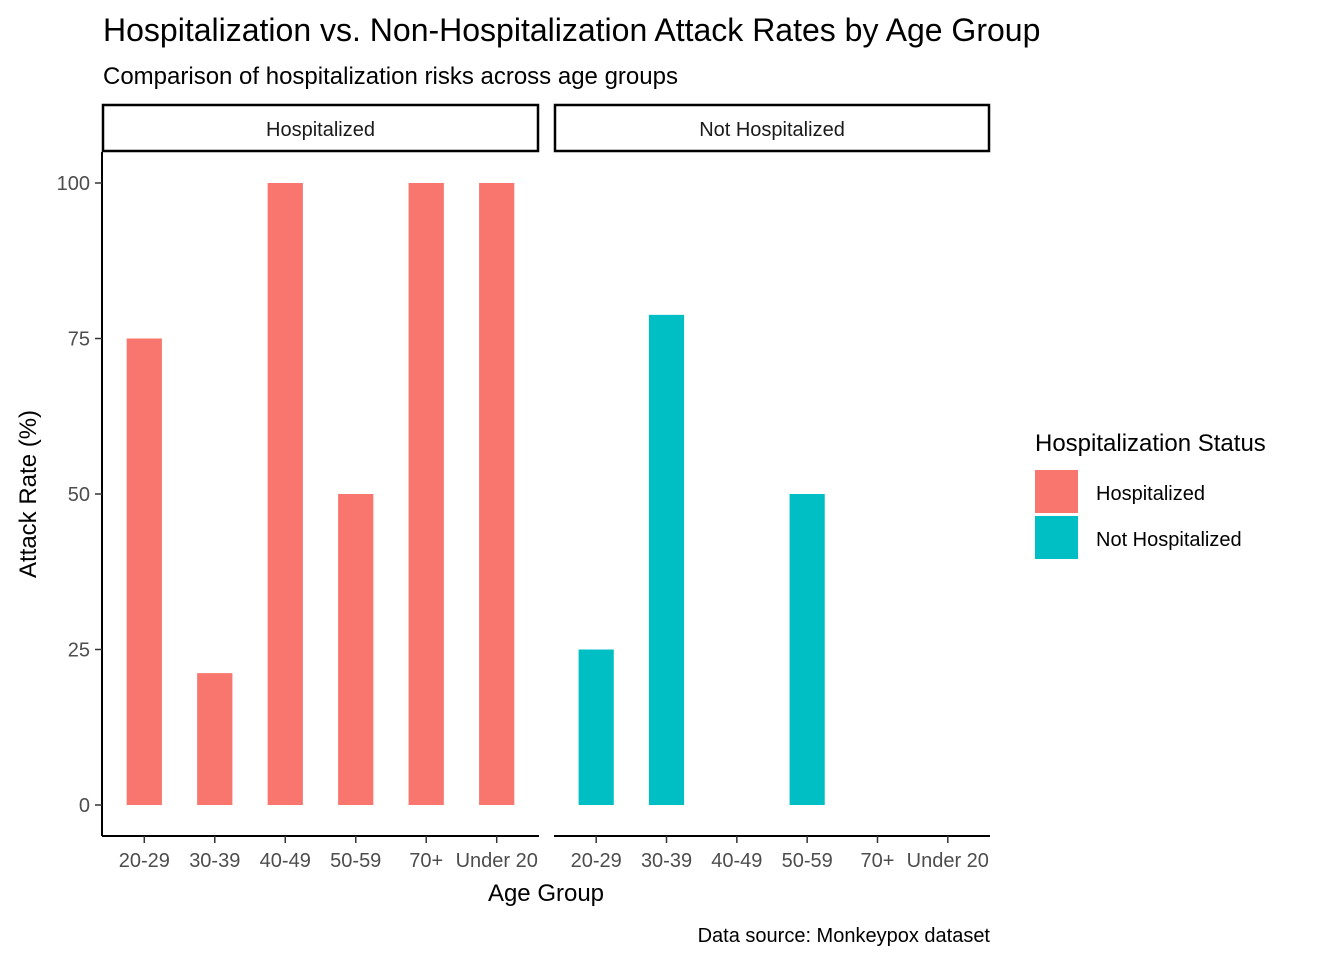 This screenshot has width=1344, height=960. I want to click on y-tick-label: 25, so click(79, 651).